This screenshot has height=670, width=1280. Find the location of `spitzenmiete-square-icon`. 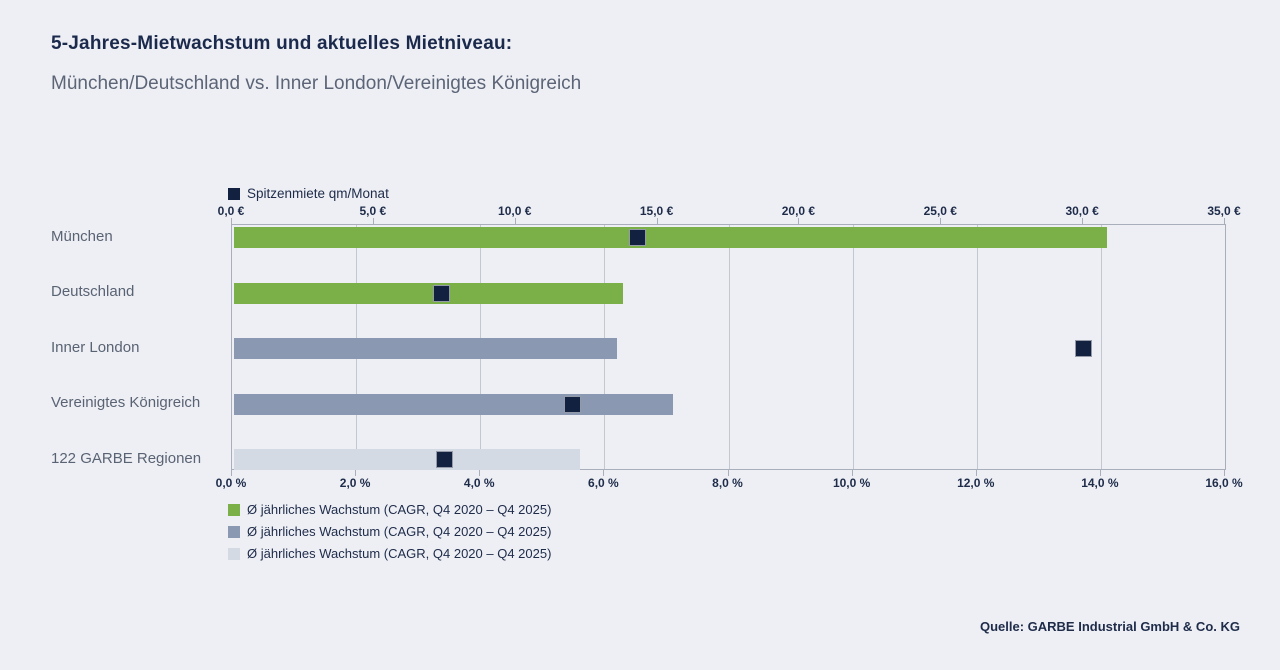

spitzenmiete-square-icon is located at coordinates (234, 193).